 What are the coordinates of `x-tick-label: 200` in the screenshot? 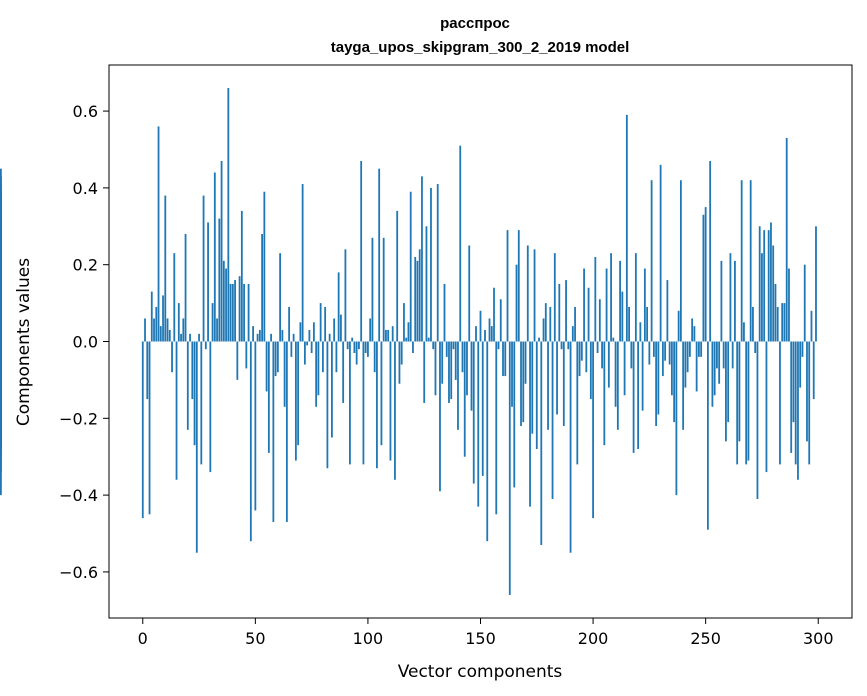 It's located at (593, 638).